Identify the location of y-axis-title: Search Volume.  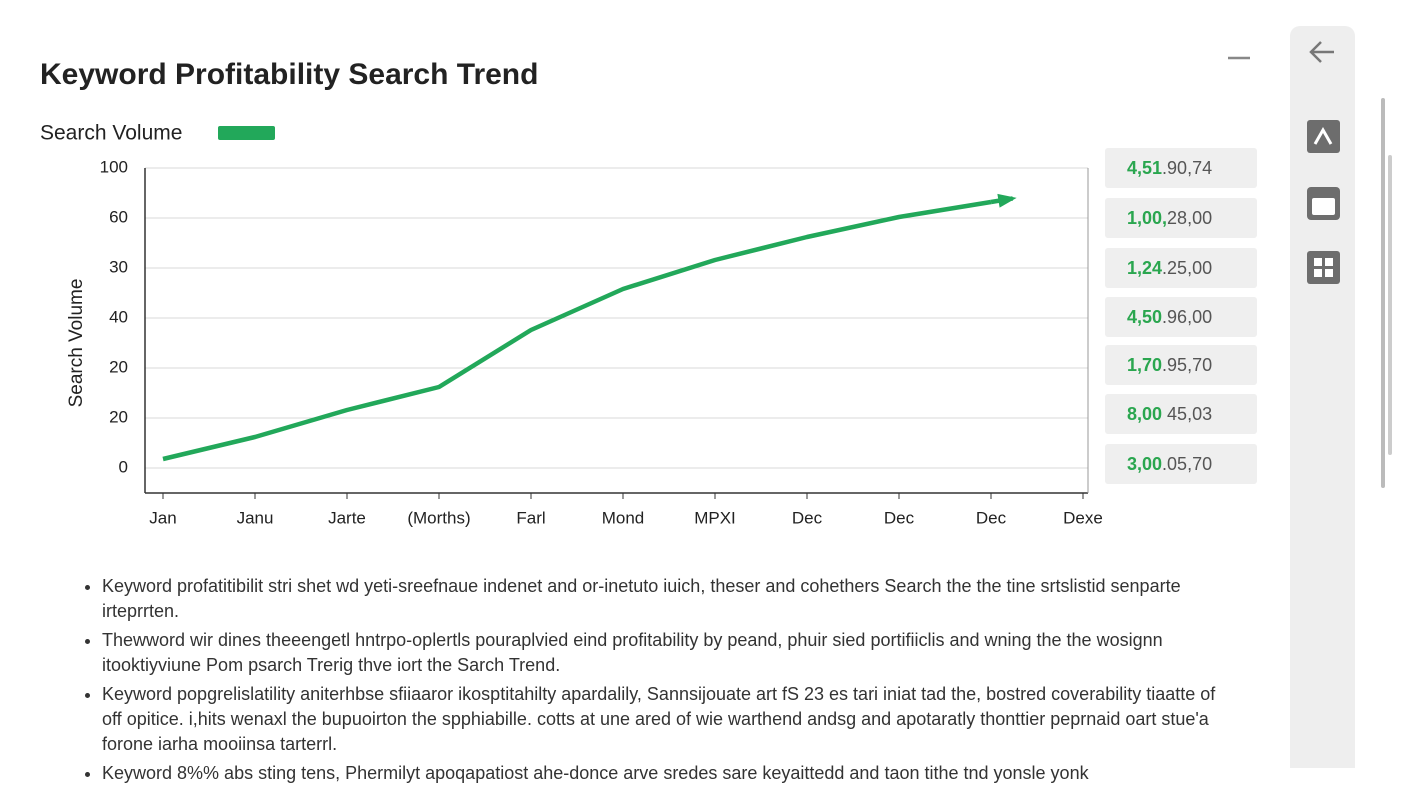
(76, 343).